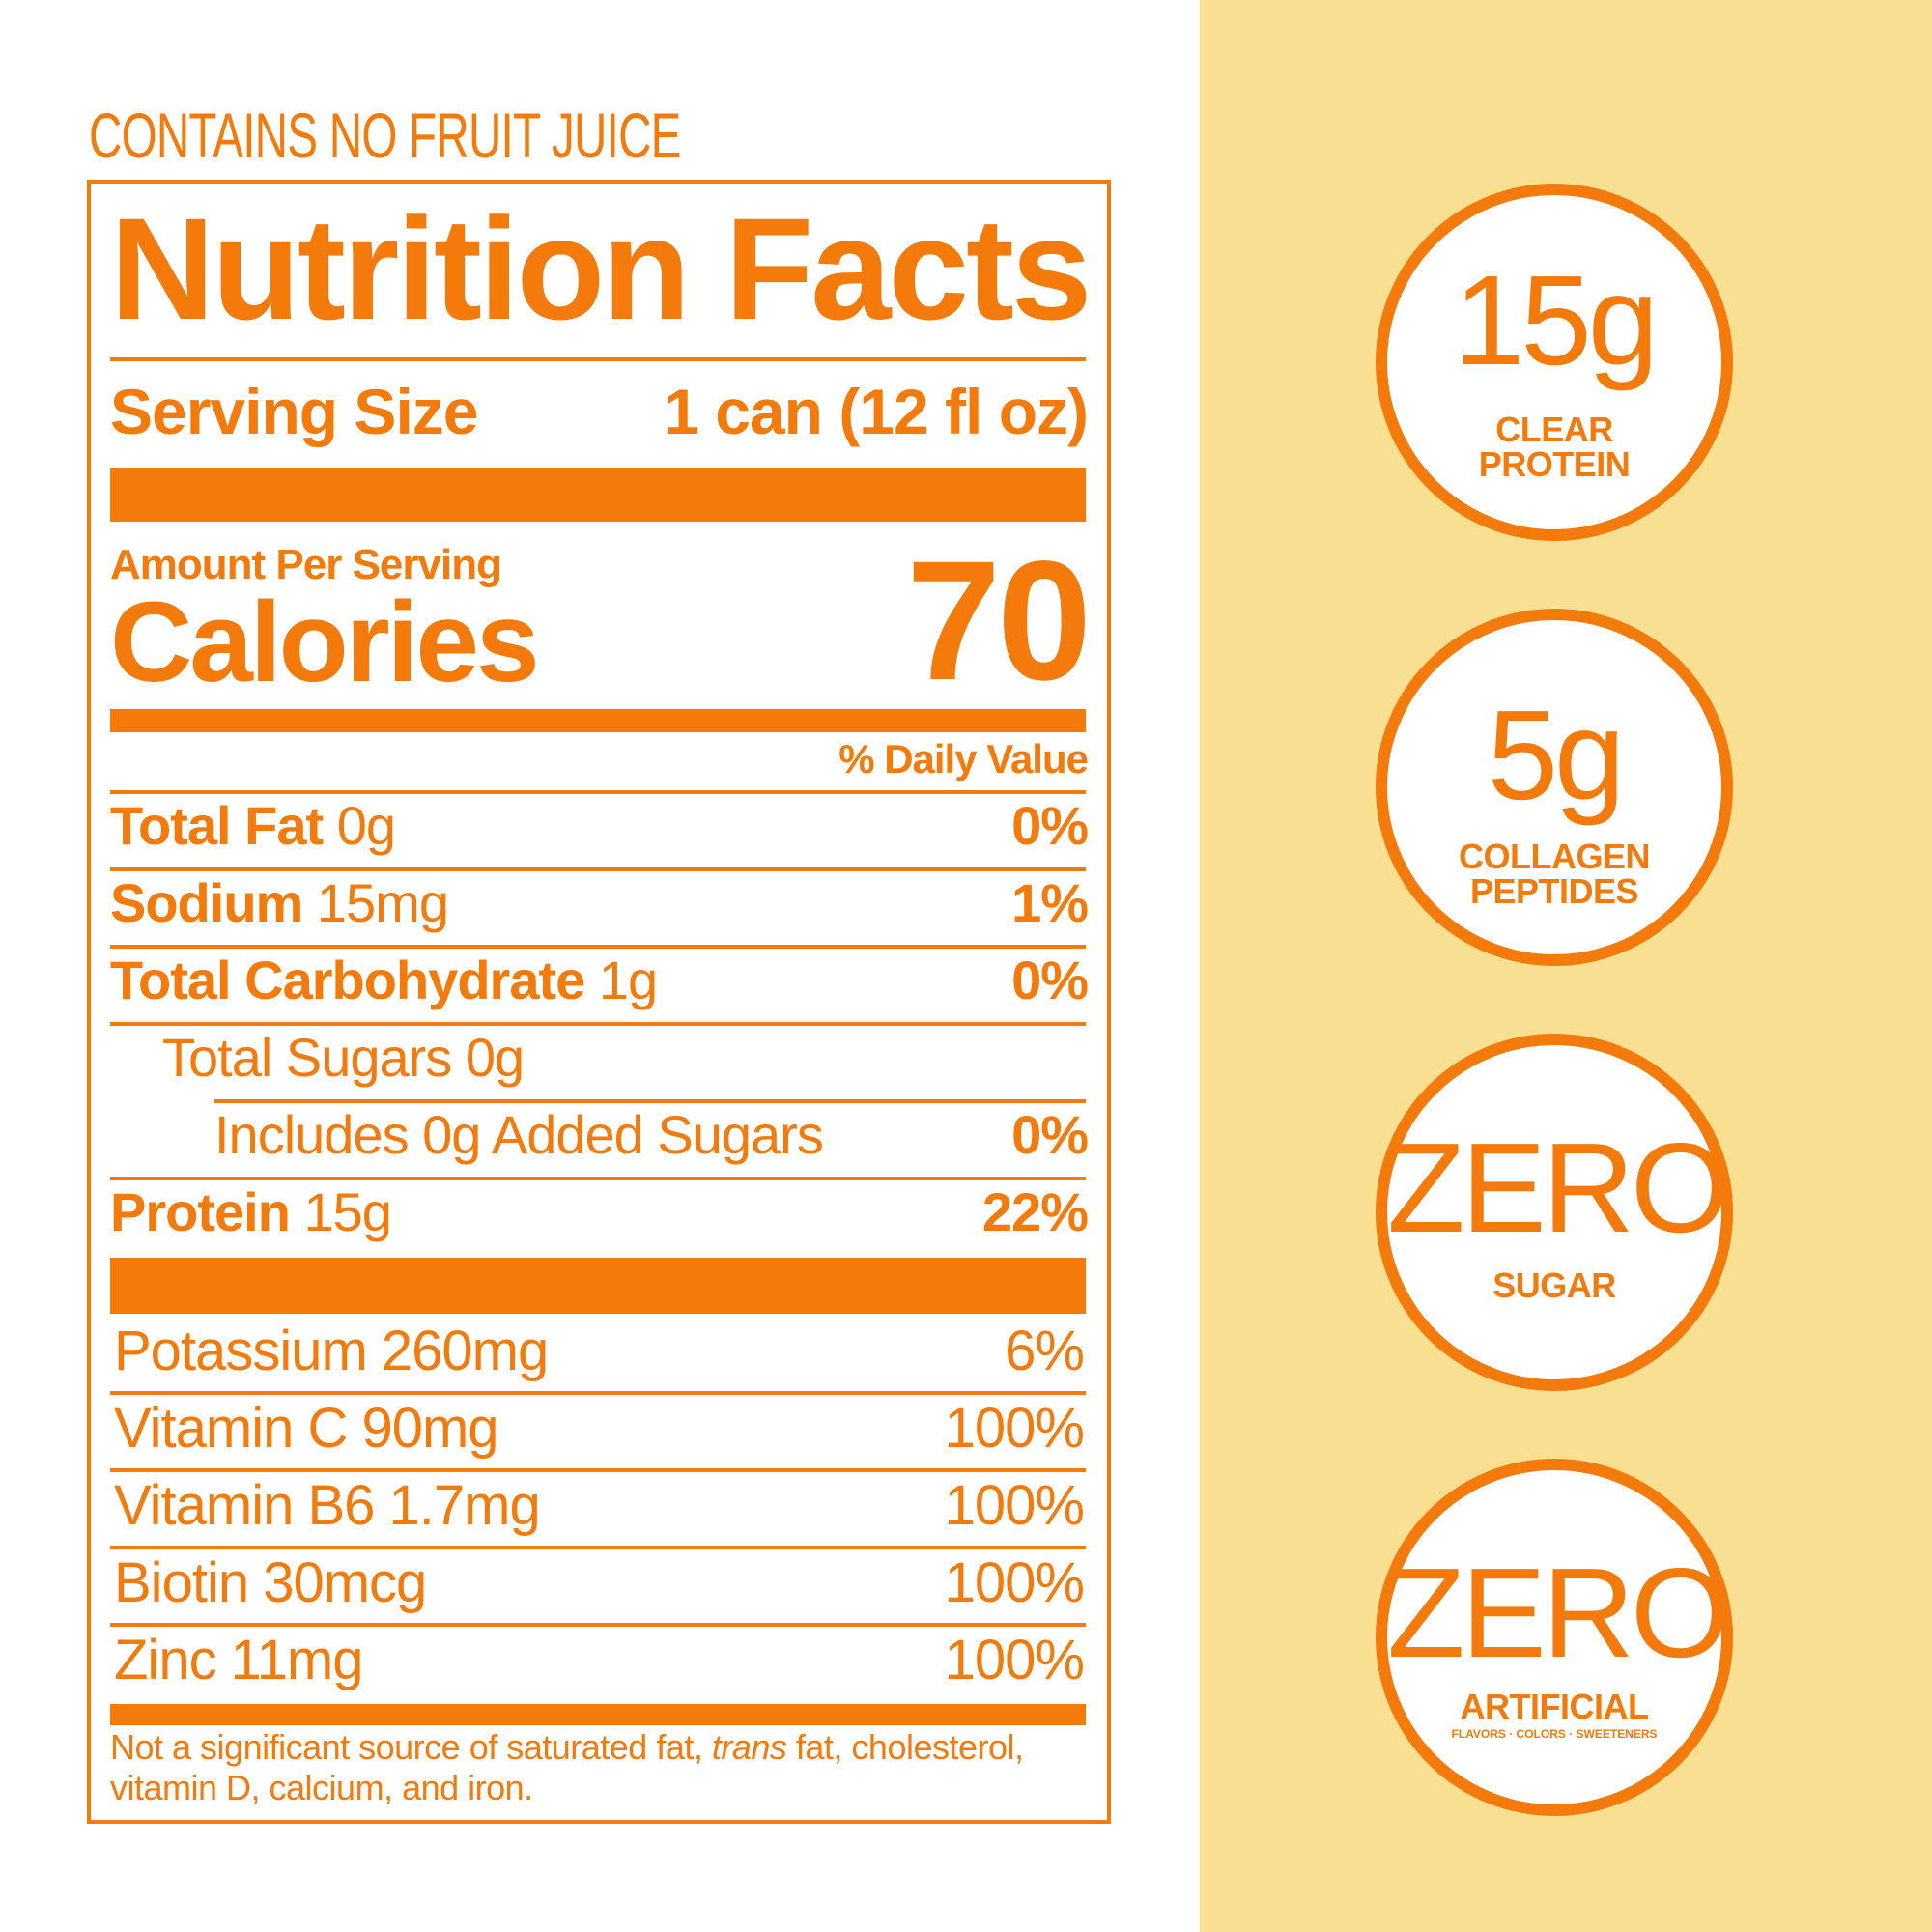 Image resolution: width=1932 pixels, height=1932 pixels. Describe the element at coordinates (306, 564) in the screenshot. I see `amount-per-serving: Amount Per Serving` at that location.